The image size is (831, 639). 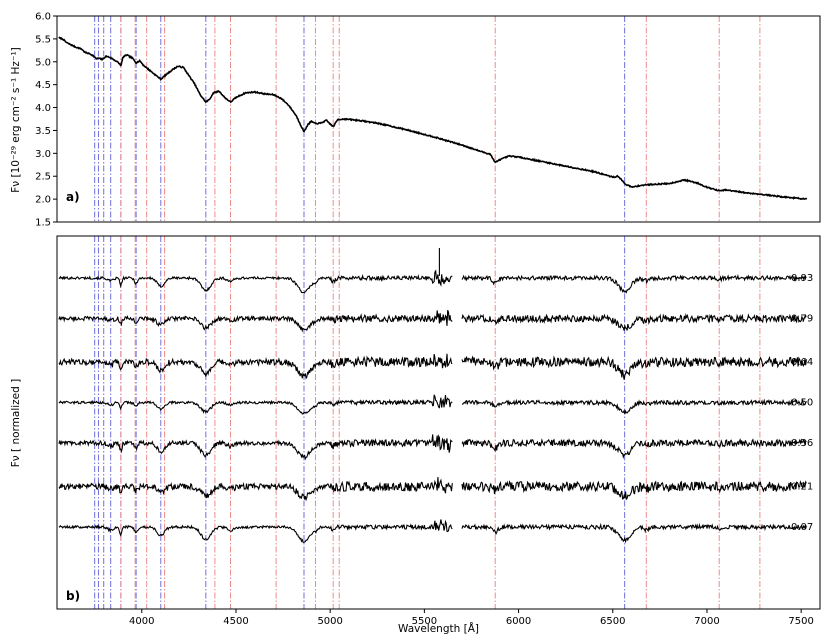 I want to click on x-tick-label: 4000, so click(x=141, y=621).